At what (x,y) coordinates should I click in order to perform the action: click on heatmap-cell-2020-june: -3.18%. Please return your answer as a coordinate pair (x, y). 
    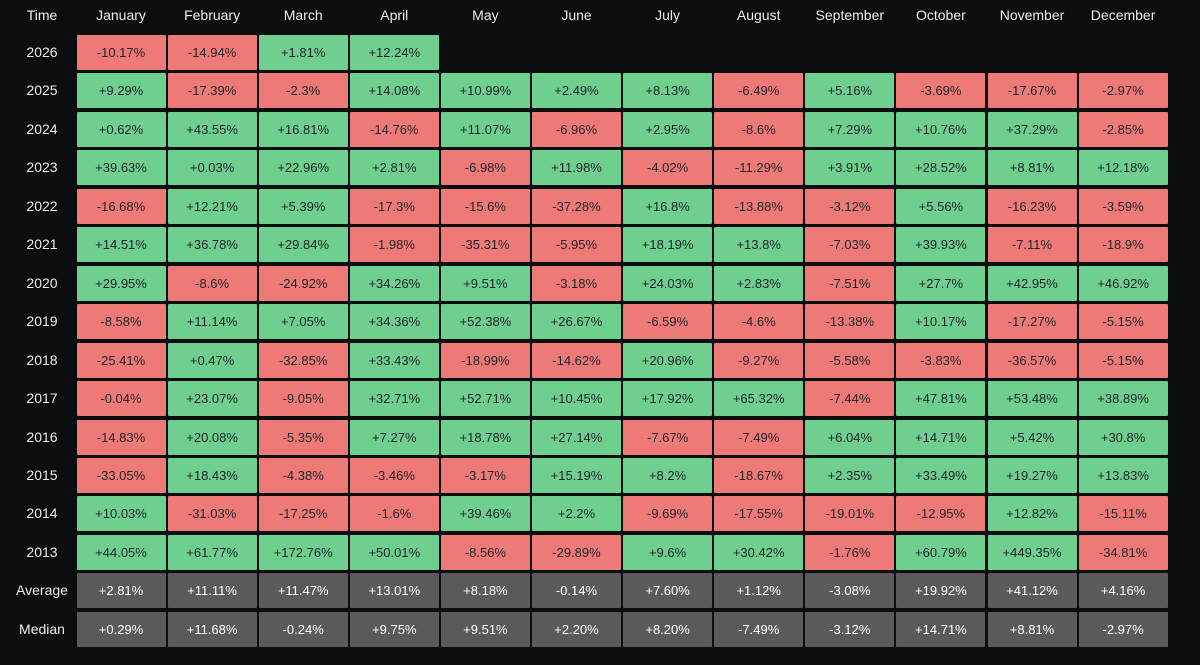
    Looking at the image, I should click on (576, 283).